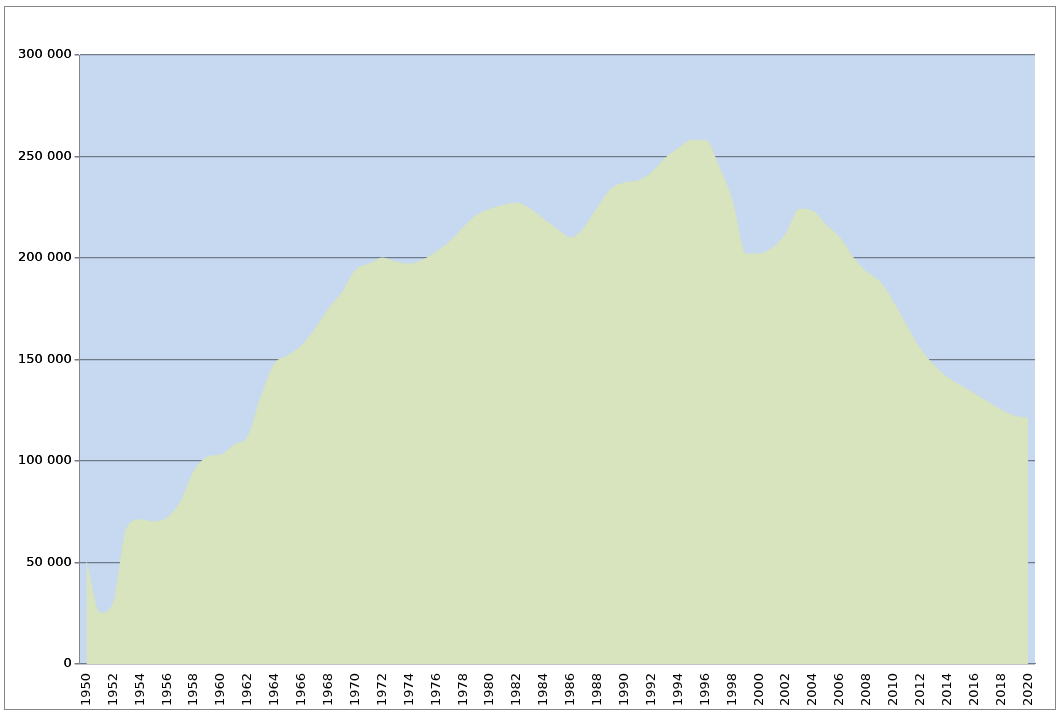 The height and width of the screenshot is (716, 1062). I want to click on x-tick-label: 2018, so click(1000, 689).